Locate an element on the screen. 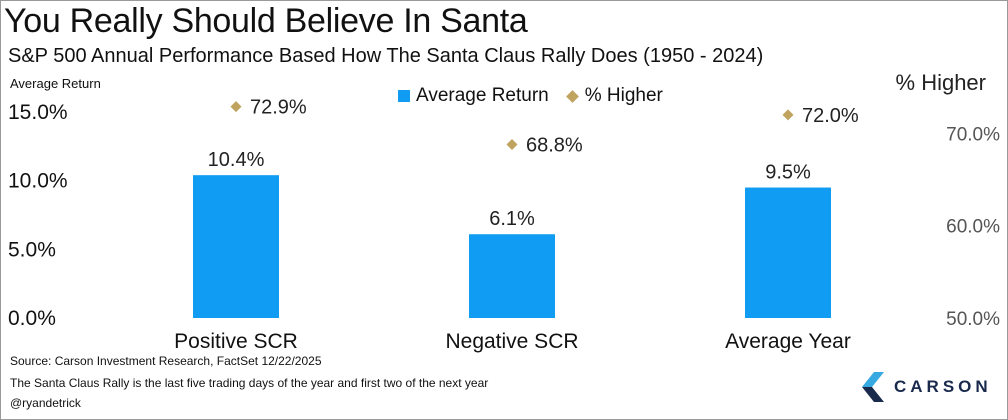 The width and height of the screenshot is (1008, 420). carson-logo: CARSON is located at coordinates (927, 387).